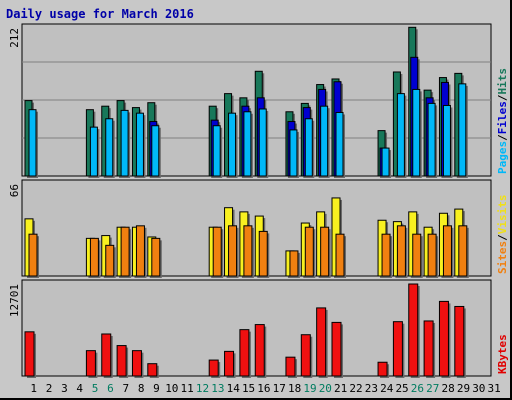 The image size is (512, 400). I want to click on legend-pages: Pages, so click(502, 157).